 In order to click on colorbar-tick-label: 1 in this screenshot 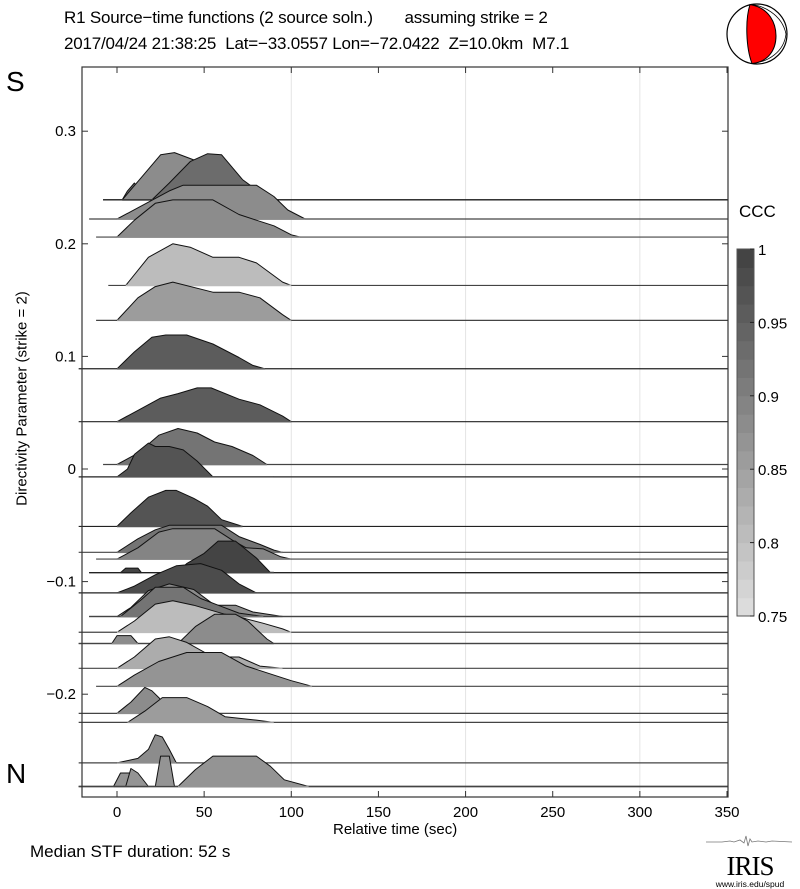, I will do `click(762, 250)`.